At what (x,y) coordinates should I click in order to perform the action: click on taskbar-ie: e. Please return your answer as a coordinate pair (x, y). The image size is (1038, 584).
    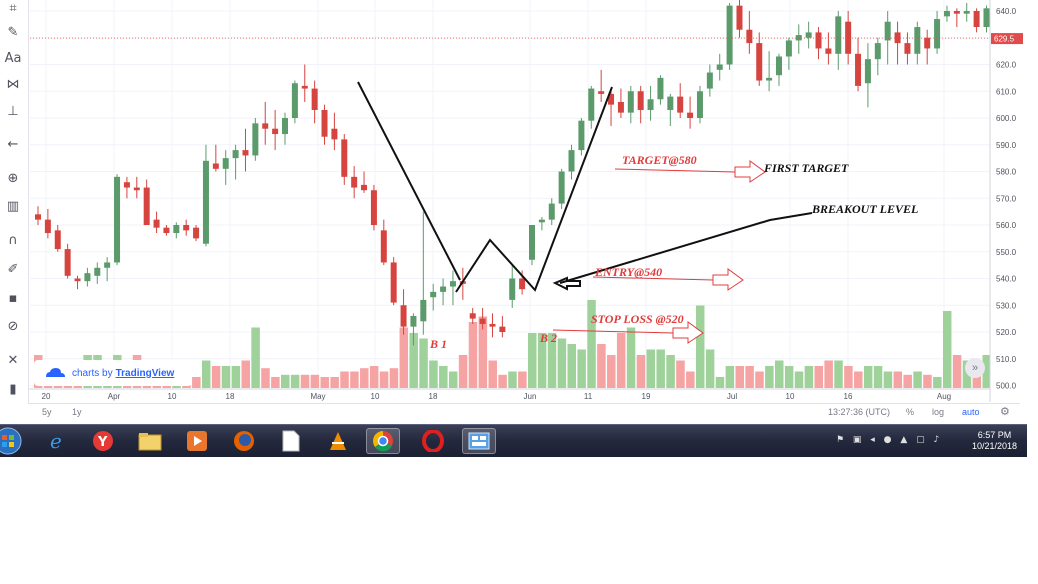
    Looking at the image, I should click on (57, 441).